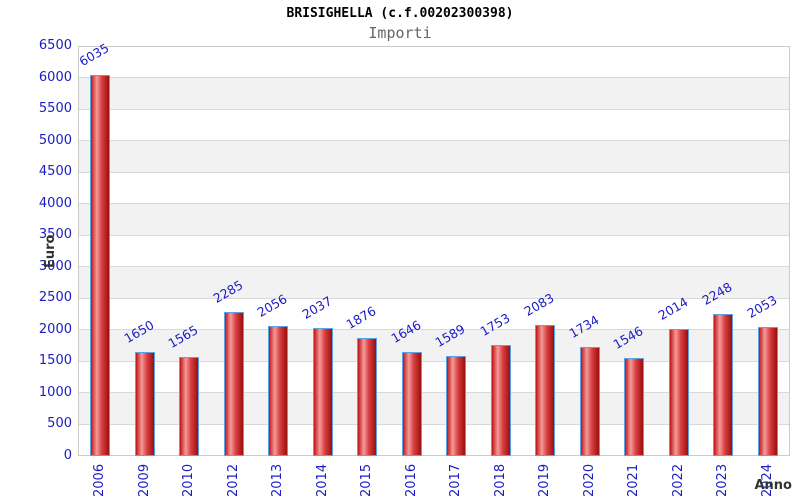  Describe the element at coordinates (367, 480) in the screenshot. I see `x-tick-label: 2015` at that location.